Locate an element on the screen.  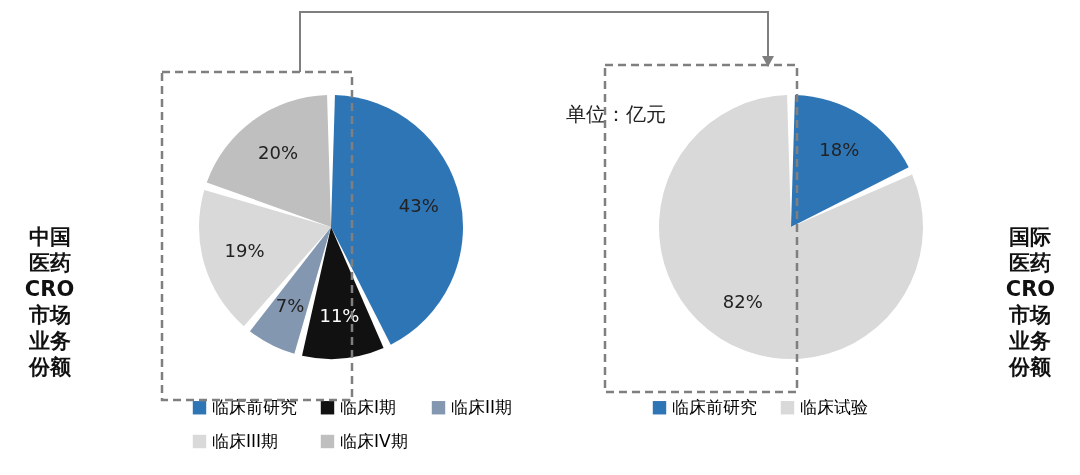
legend-label: 临床II期 is located at coordinates (482, 406).